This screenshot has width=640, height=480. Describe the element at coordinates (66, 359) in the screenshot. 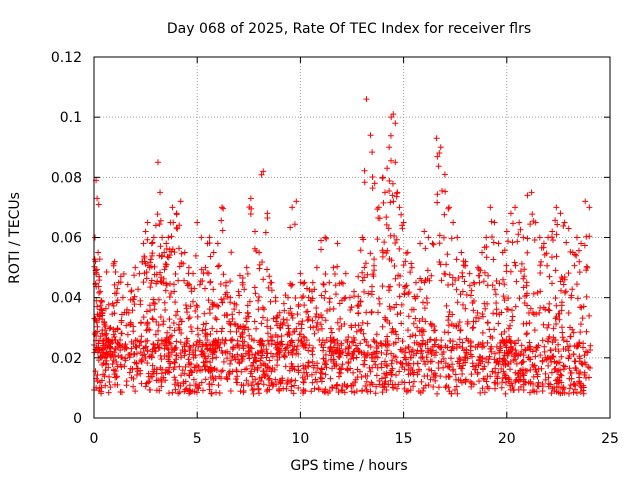

I see `y-tick-label: 0.02` at that location.